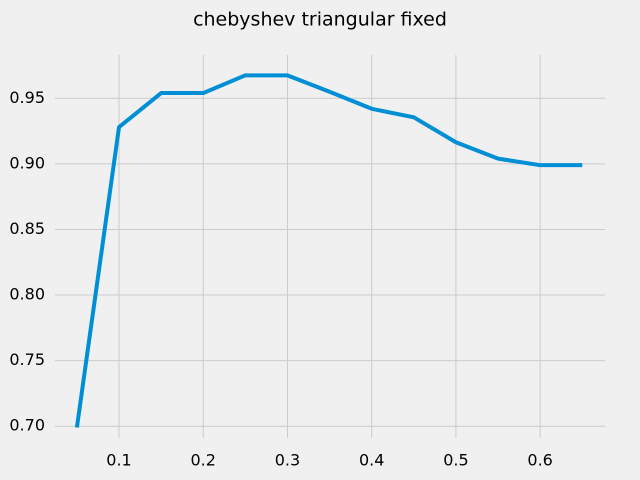 The width and height of the screenshot is (640, 480). I want to click on x-tick-label: 0.3, so click(287, 460).